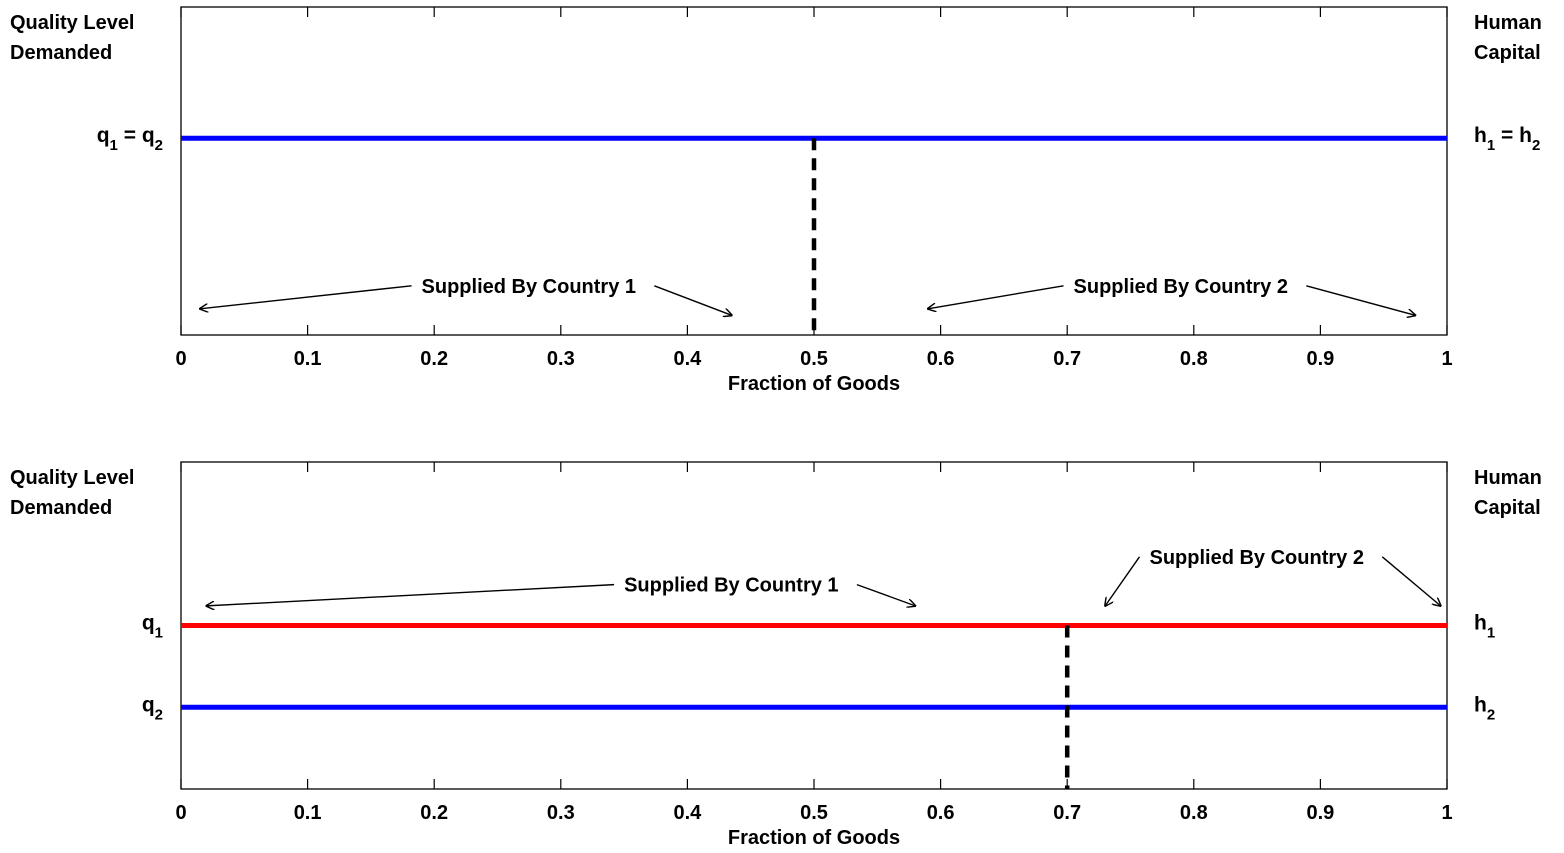 This screenshot has width=1564, height=853. What do you see at coordinates (814, 813) in the screenshot?
I see `panel-2-xtick-label: 0.5` at bounding box center [814, 813].